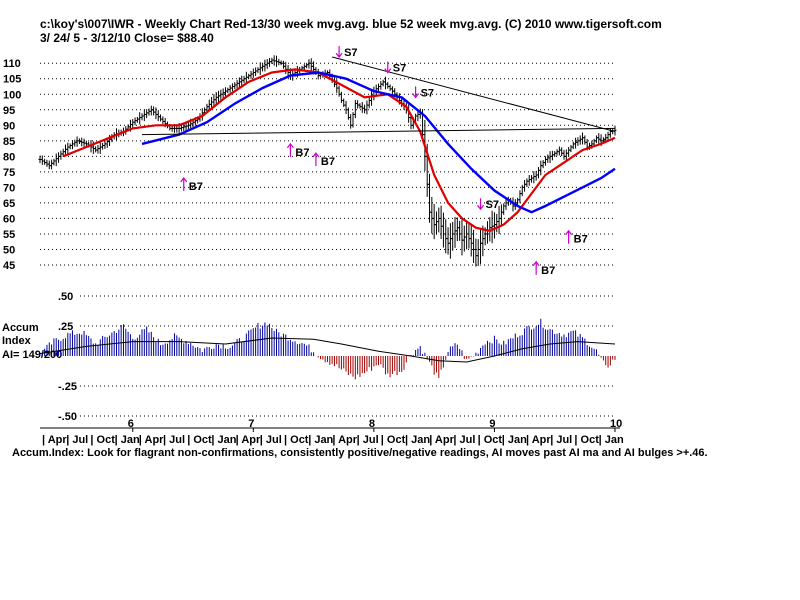 The image size is (800, 600). I want to click on price-tick-label: 60, so click(9, 219).